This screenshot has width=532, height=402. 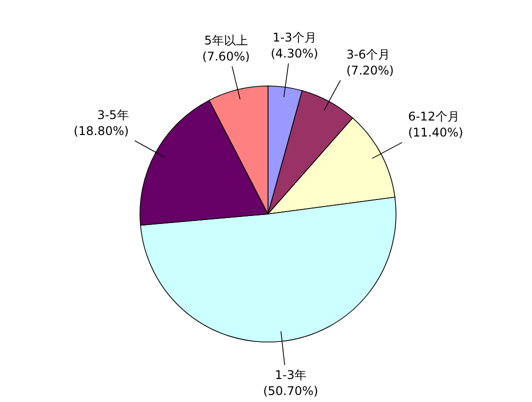 What do you see at coordinates (290, 375) in the screenshot?
I see `slice-label: 1-3年` at bounding box center [290, 375].